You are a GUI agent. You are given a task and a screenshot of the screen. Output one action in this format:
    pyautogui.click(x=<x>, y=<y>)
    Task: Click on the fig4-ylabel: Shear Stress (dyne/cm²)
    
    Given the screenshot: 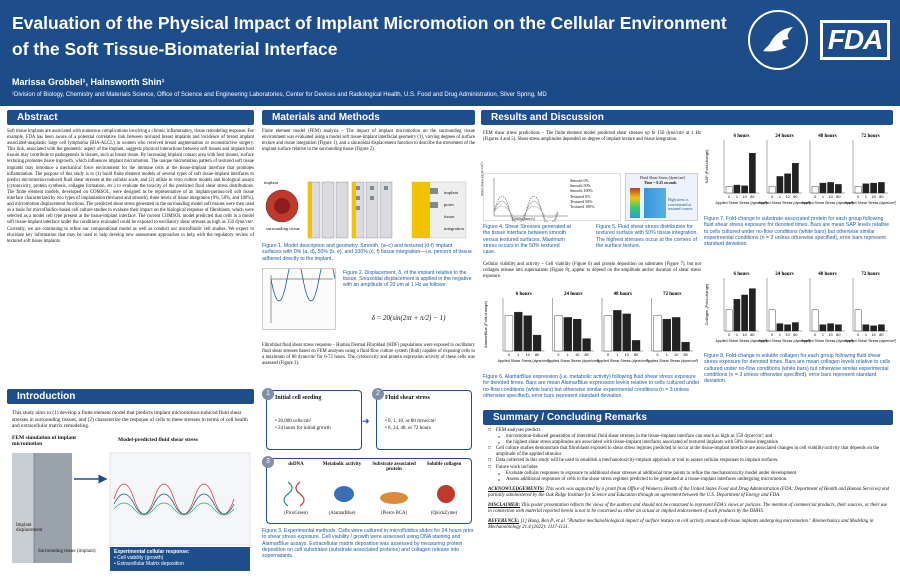 What is the action you would take?
    pyautogui.click(x=482, y=179)
    